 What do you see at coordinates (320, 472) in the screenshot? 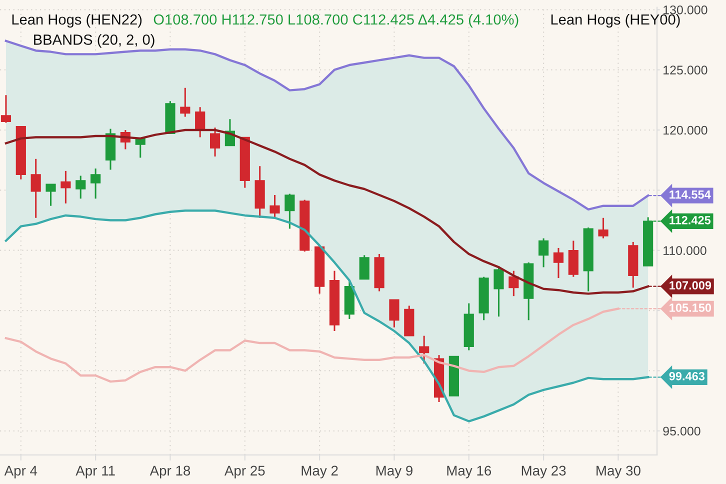
I see `x-tick-label: May 2` at bounding box center [320, 472].